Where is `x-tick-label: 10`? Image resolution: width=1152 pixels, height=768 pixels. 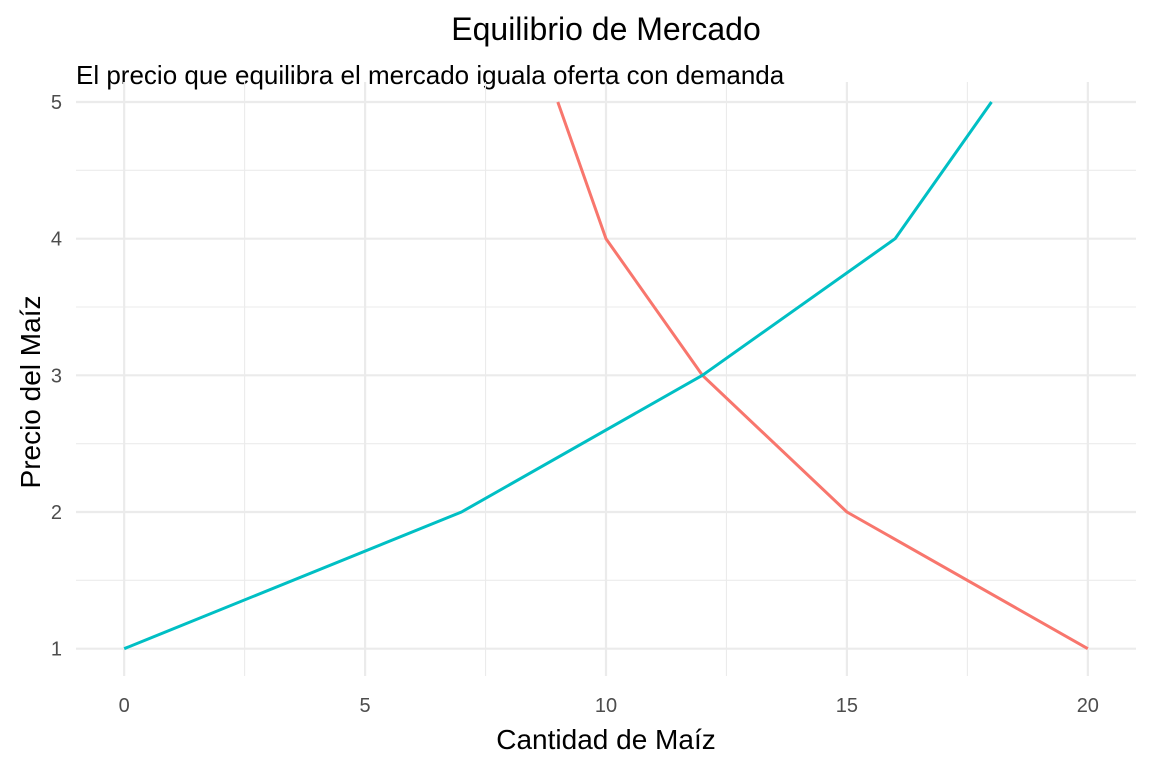
x-tick-label: 10 is located at coordinates (606, 706).